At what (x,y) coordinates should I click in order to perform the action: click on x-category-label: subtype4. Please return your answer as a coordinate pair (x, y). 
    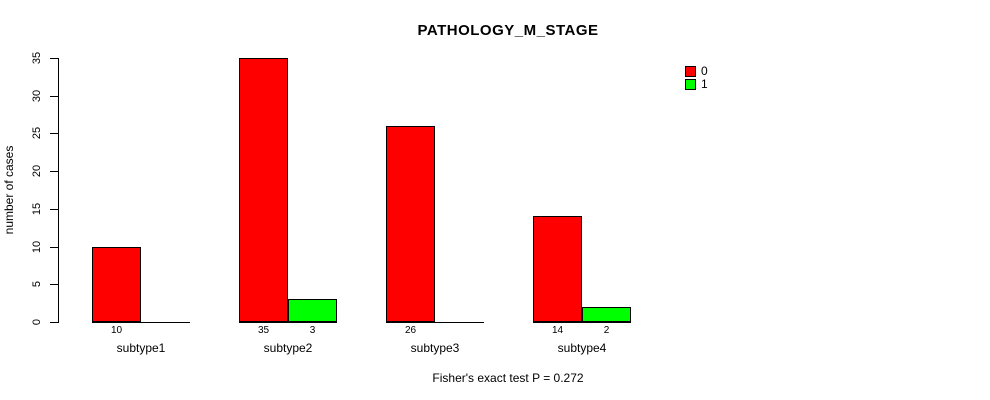
    Looking at the image, I should click on (582, 348).